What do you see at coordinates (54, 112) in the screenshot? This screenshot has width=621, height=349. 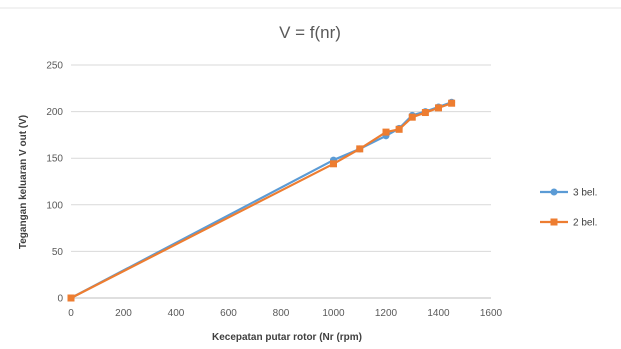 I see `y-tick-label: 200` at bounding box center [54, 112].